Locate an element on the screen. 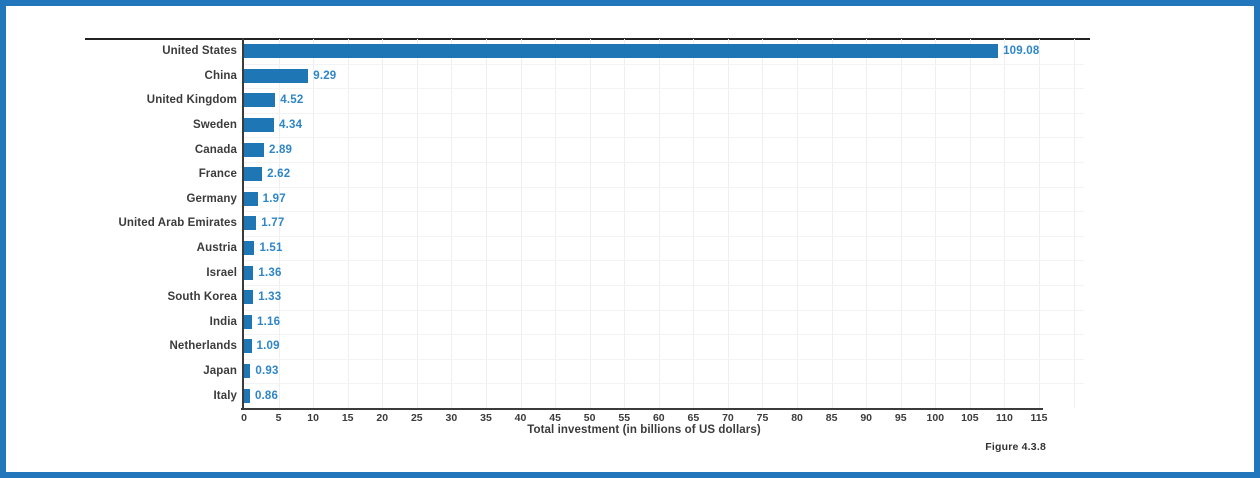 This screenshot has height=478, width=1260. bar-row: Netherlands 1.09 is located at coordinates (585, 346).